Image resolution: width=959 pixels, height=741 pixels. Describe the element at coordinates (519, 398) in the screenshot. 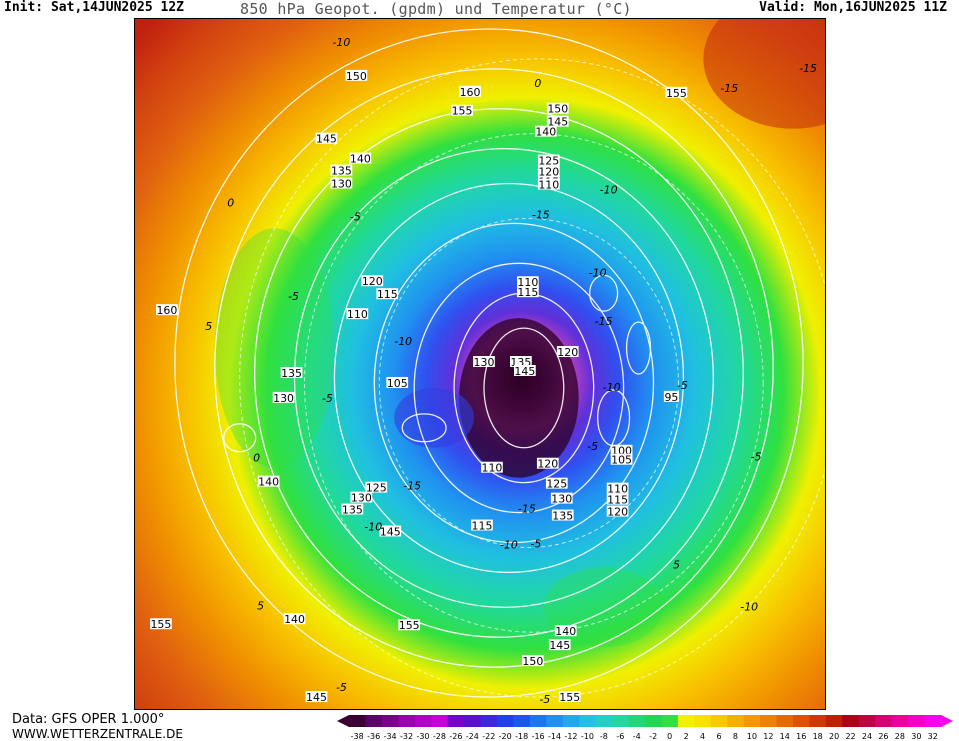

I see `cold-core` at that location.